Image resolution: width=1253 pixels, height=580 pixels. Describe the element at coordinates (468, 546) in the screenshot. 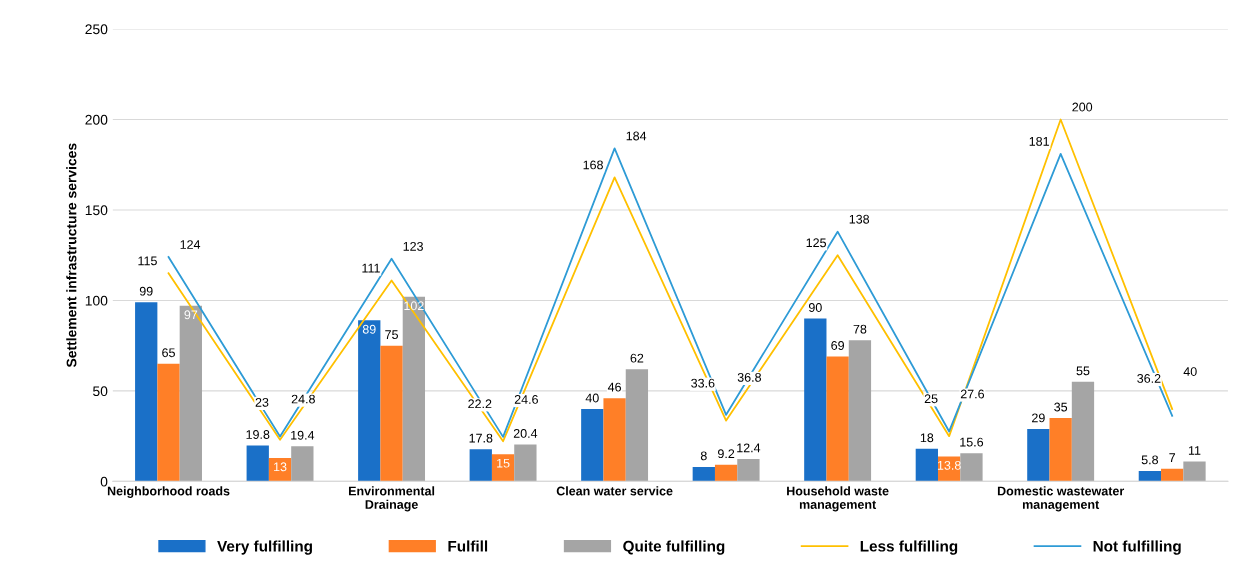

I see `legend-label: Fulfill` at that location.